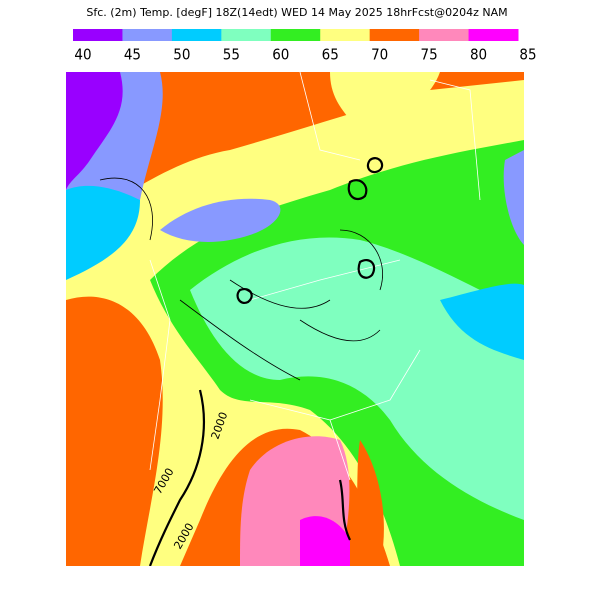 This screenshot has width=591, height=591. I want to click on zone-fl, so click(368, 503).